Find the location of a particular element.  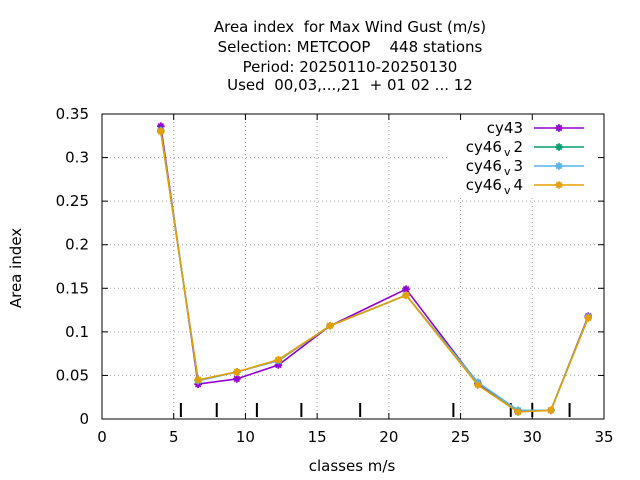

x-axis-label: classes m/s is located at coordinates (352, 466).